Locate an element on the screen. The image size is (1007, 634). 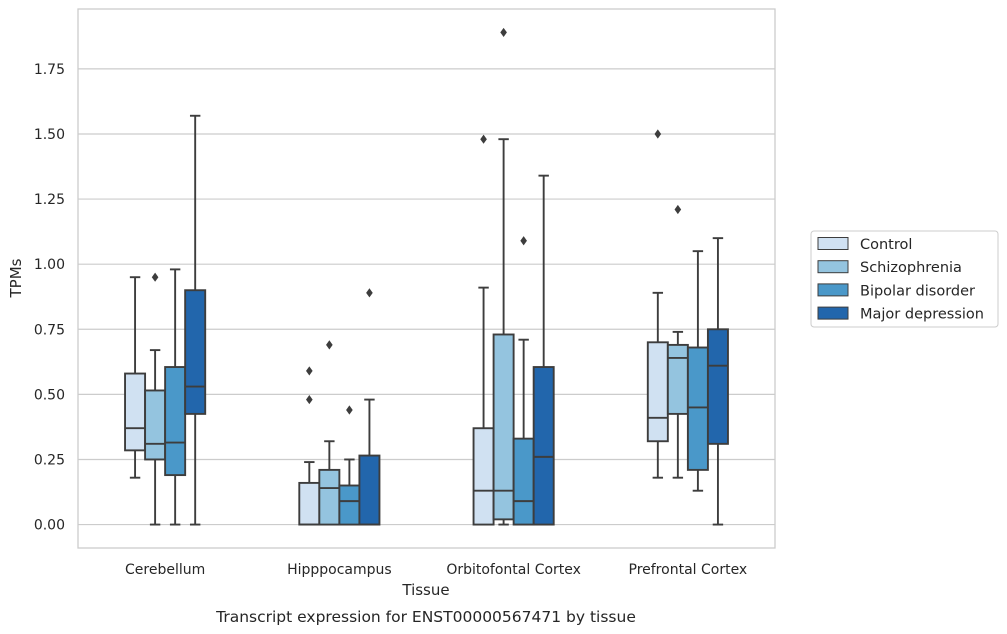
x-axis-label: Tissue is located at coordinates (425, 590).